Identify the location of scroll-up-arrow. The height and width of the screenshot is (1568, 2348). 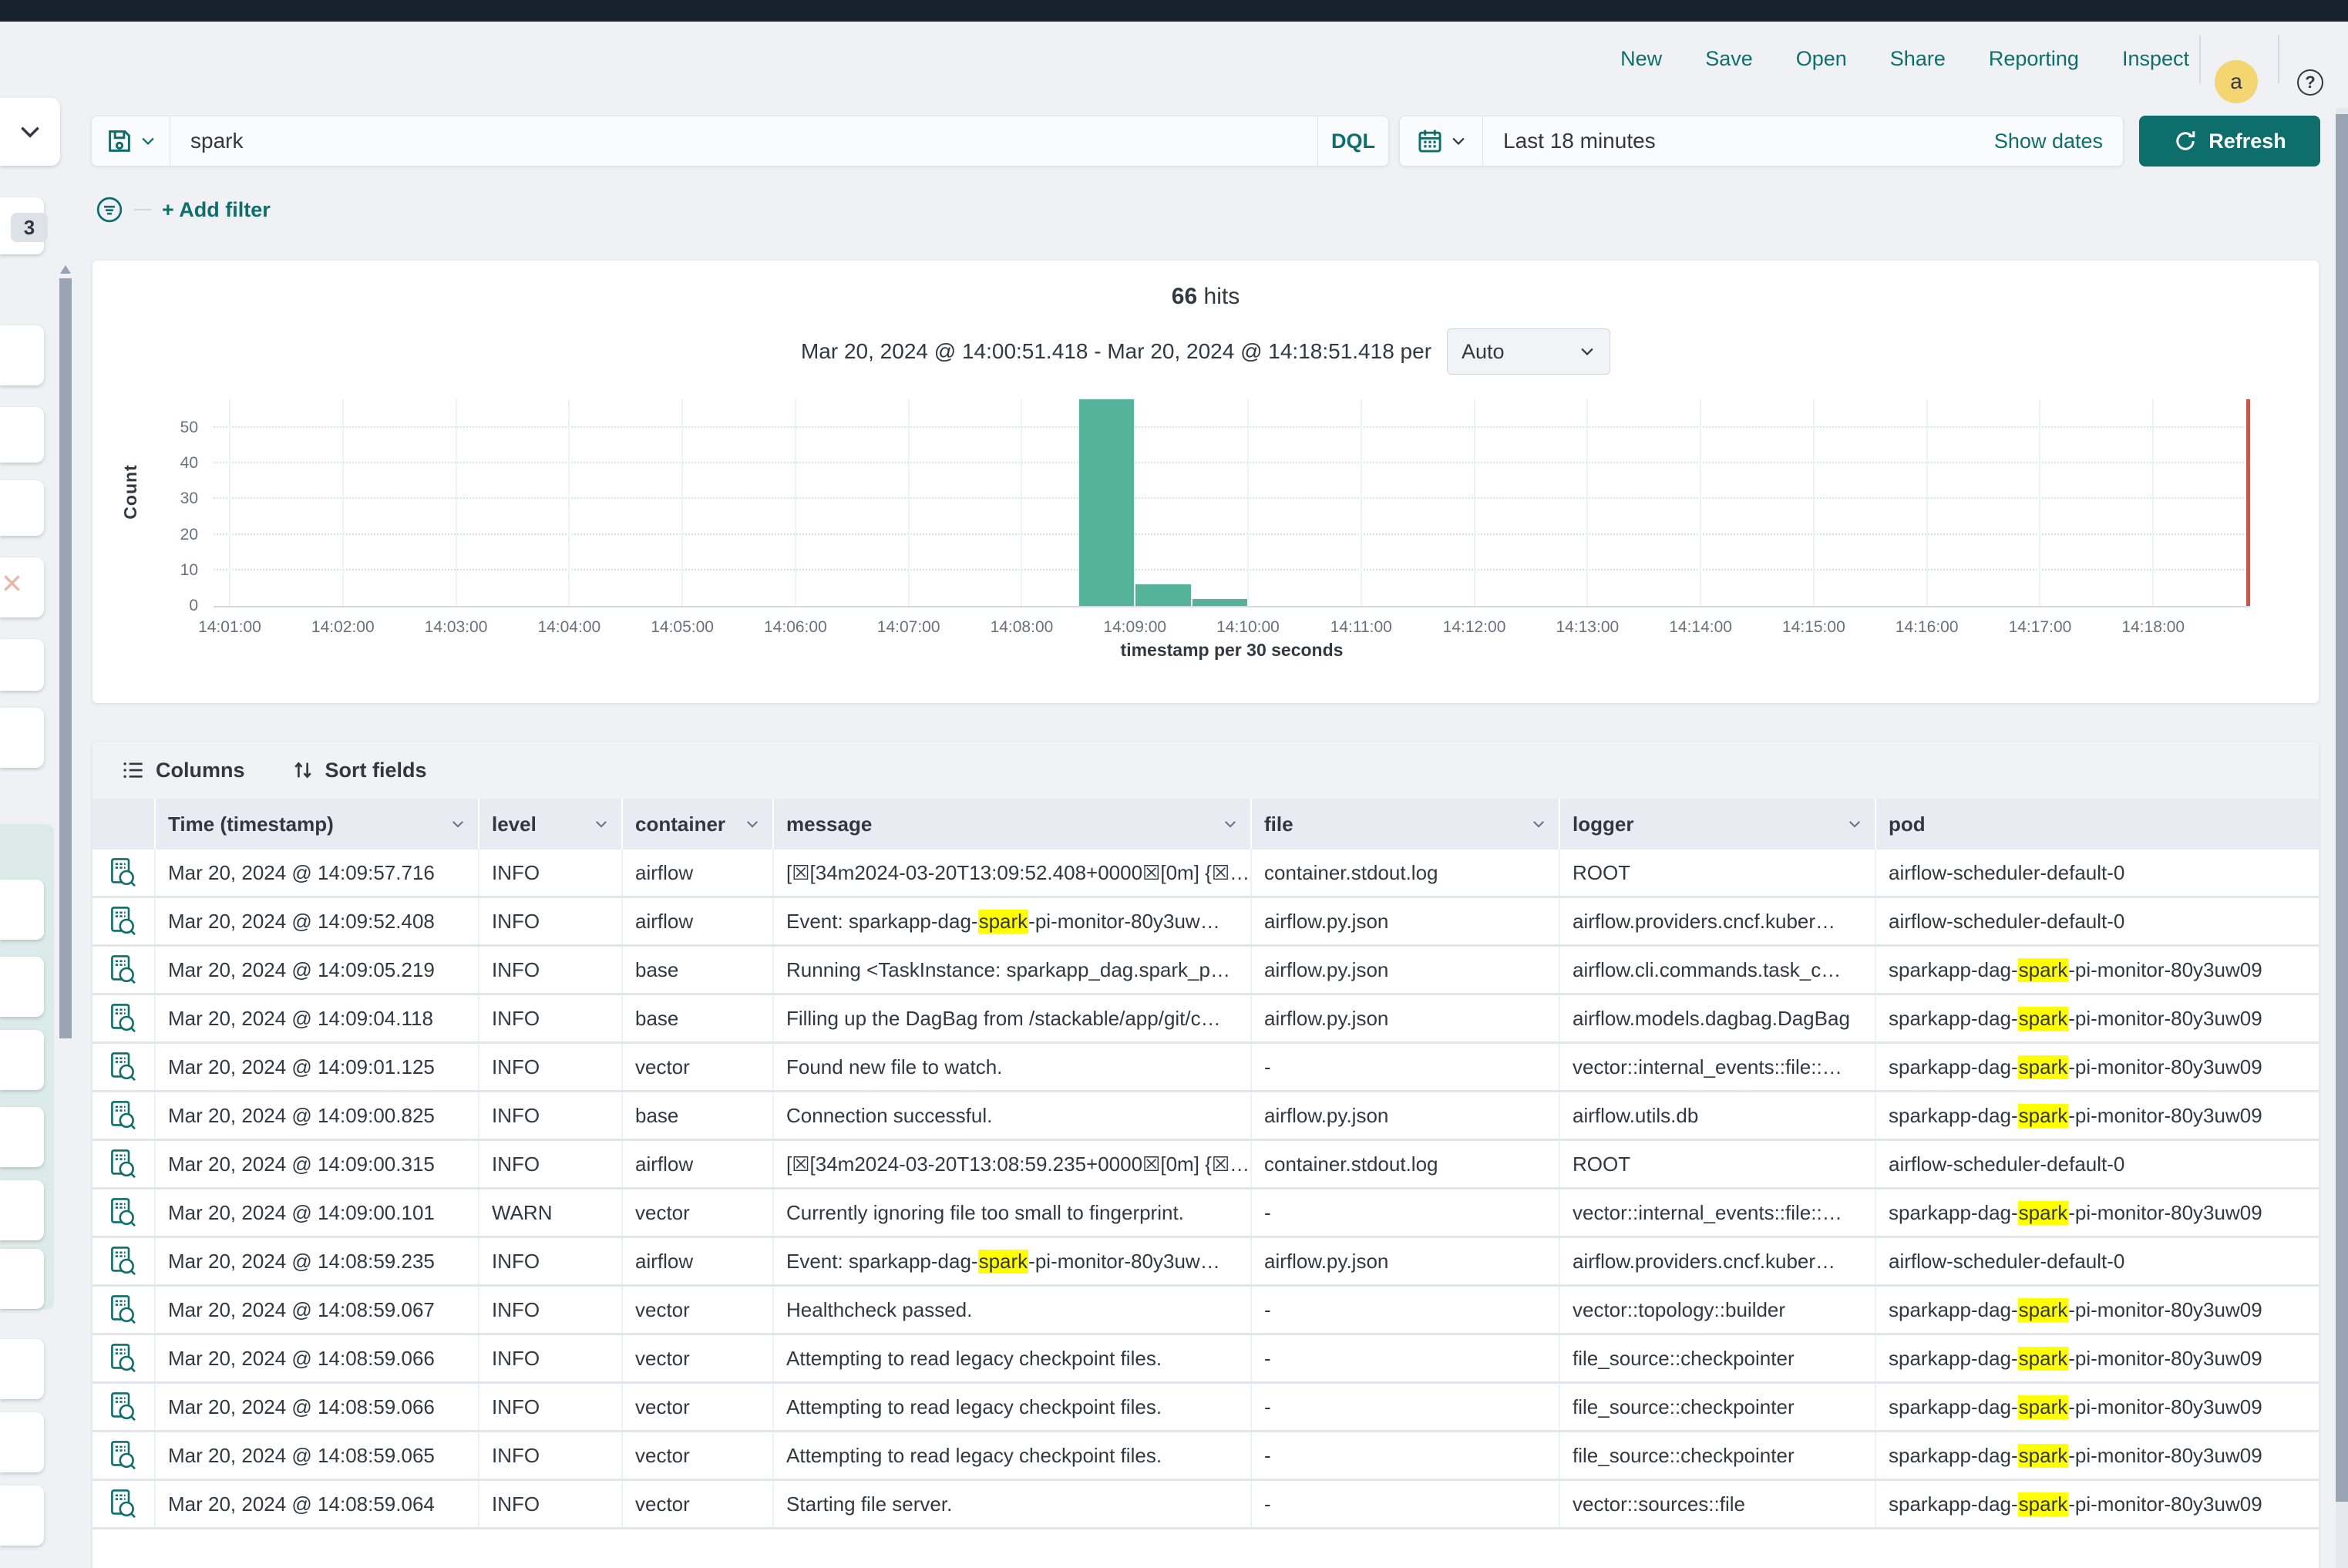
(65, 269).